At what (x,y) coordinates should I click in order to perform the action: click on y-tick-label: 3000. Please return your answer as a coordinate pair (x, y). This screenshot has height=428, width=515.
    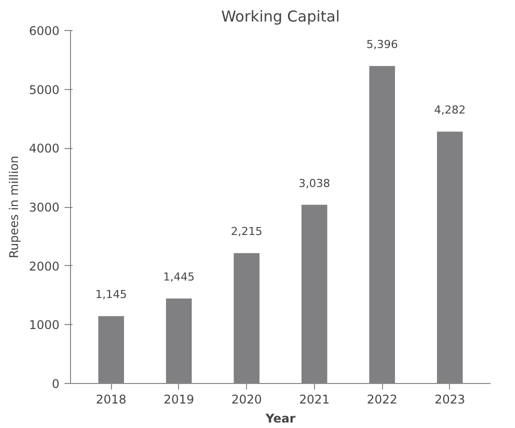
    Looking at the image, I should click on (44, 207).